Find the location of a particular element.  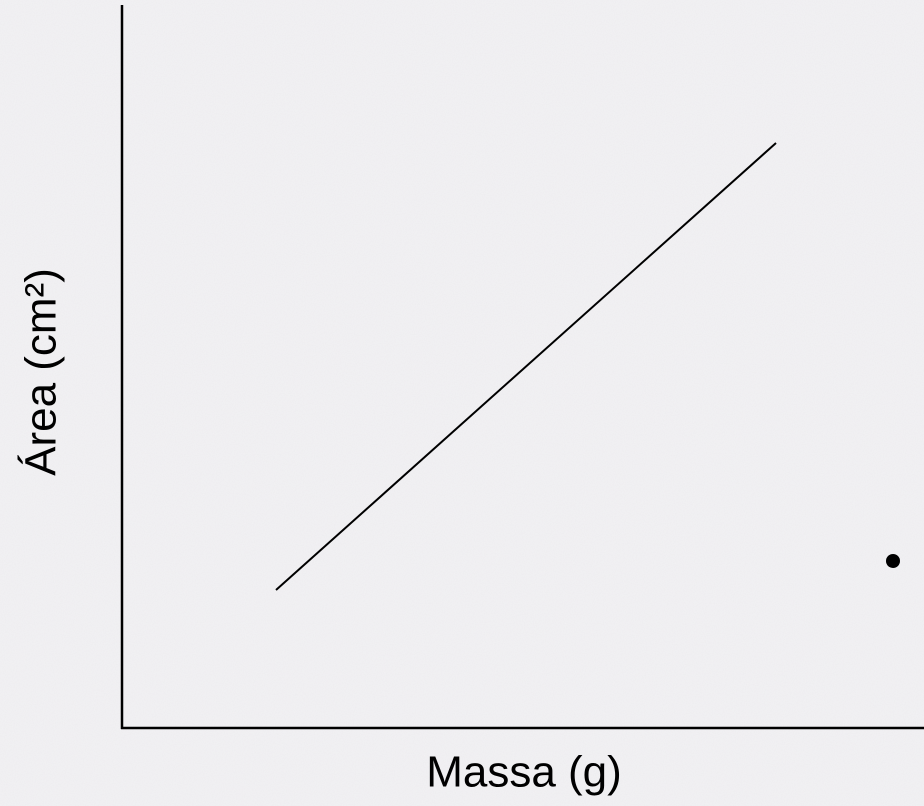

point is located at coordinates (893, 561).